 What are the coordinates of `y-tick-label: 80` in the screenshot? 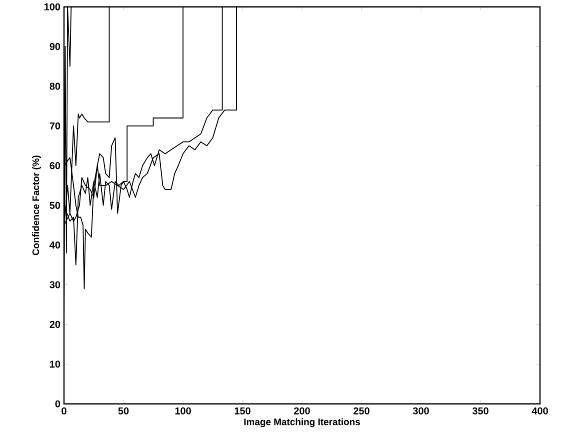 It's located at (55, 86).